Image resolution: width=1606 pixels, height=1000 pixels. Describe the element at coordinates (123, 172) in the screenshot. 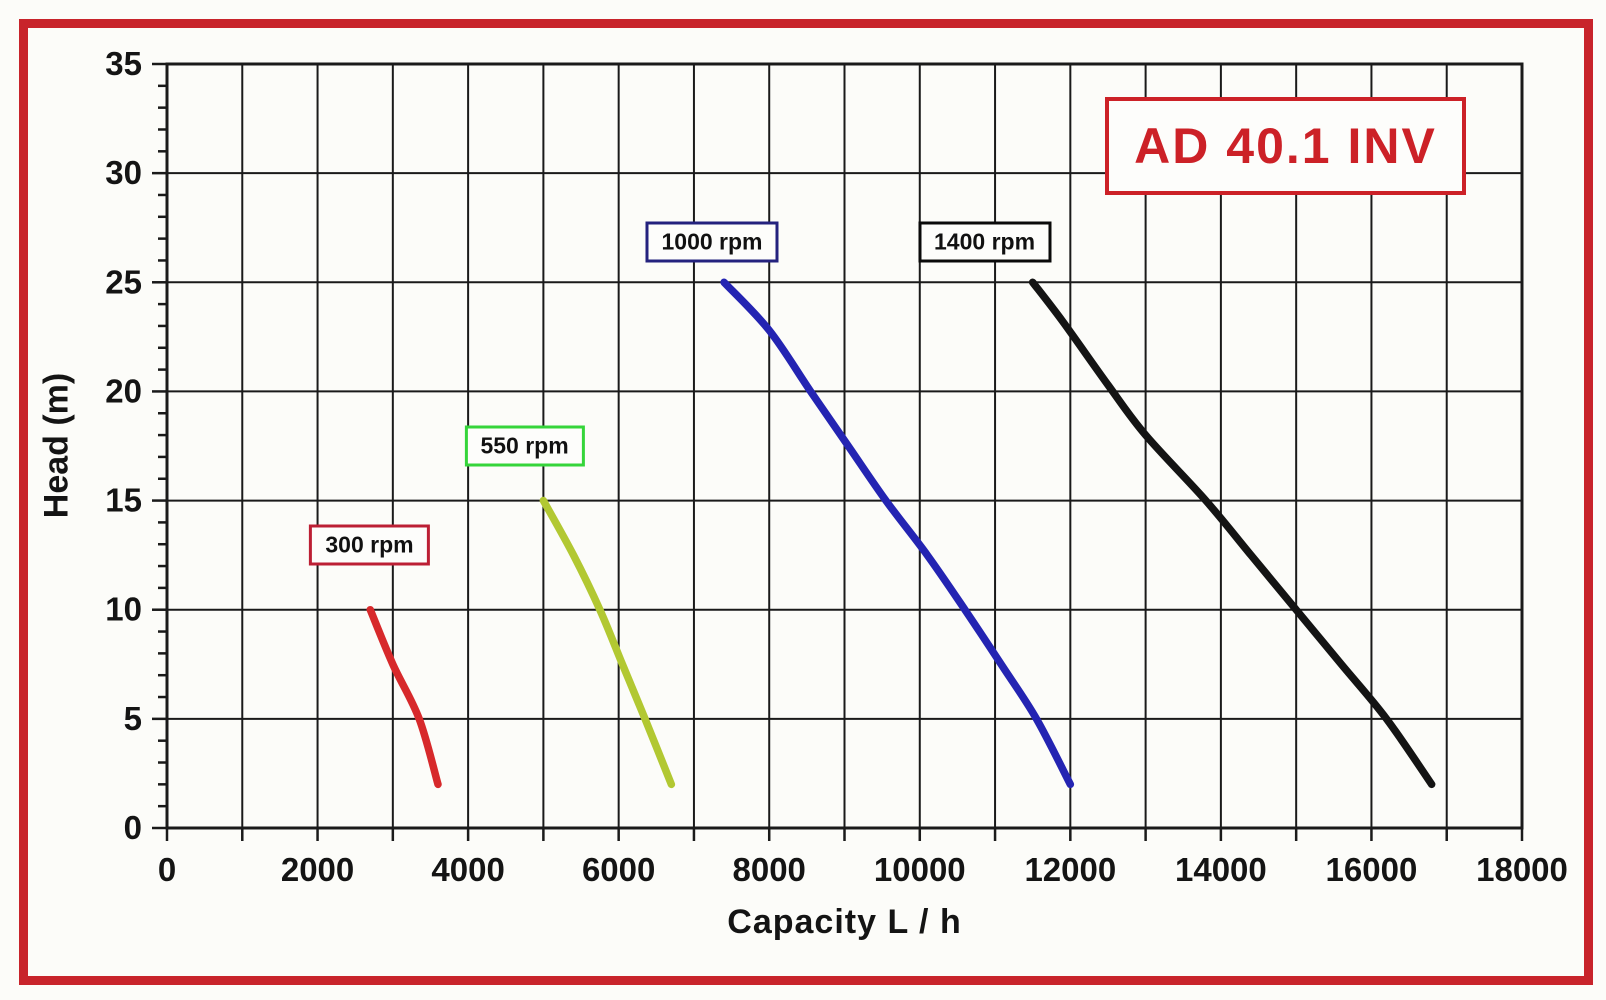

I see `y-tick-label: 30` at that location.